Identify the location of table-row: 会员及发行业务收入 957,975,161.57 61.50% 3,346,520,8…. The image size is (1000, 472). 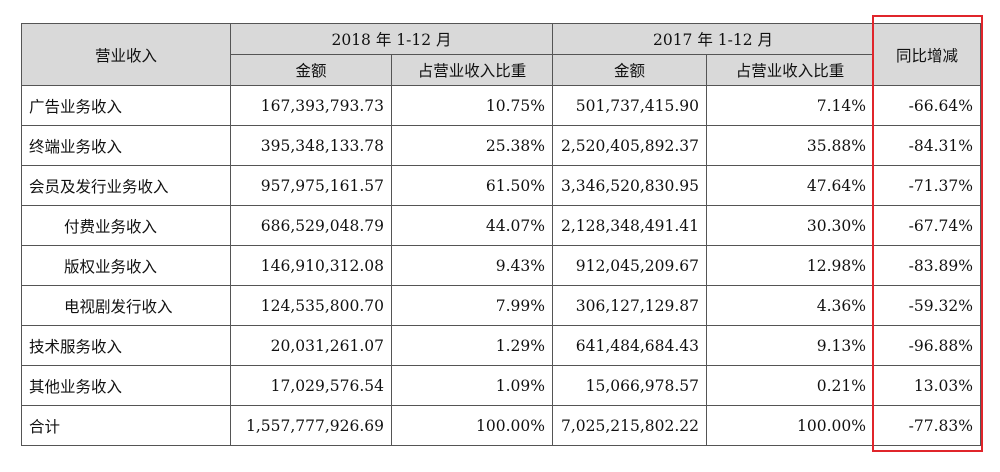
(501, 185).